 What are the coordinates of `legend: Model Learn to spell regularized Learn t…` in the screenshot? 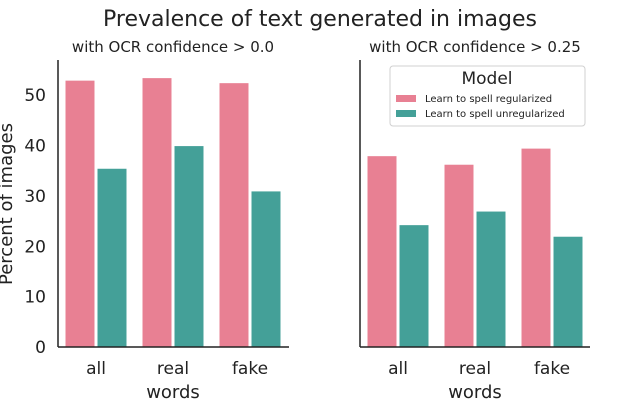 It's located at (487, 96).